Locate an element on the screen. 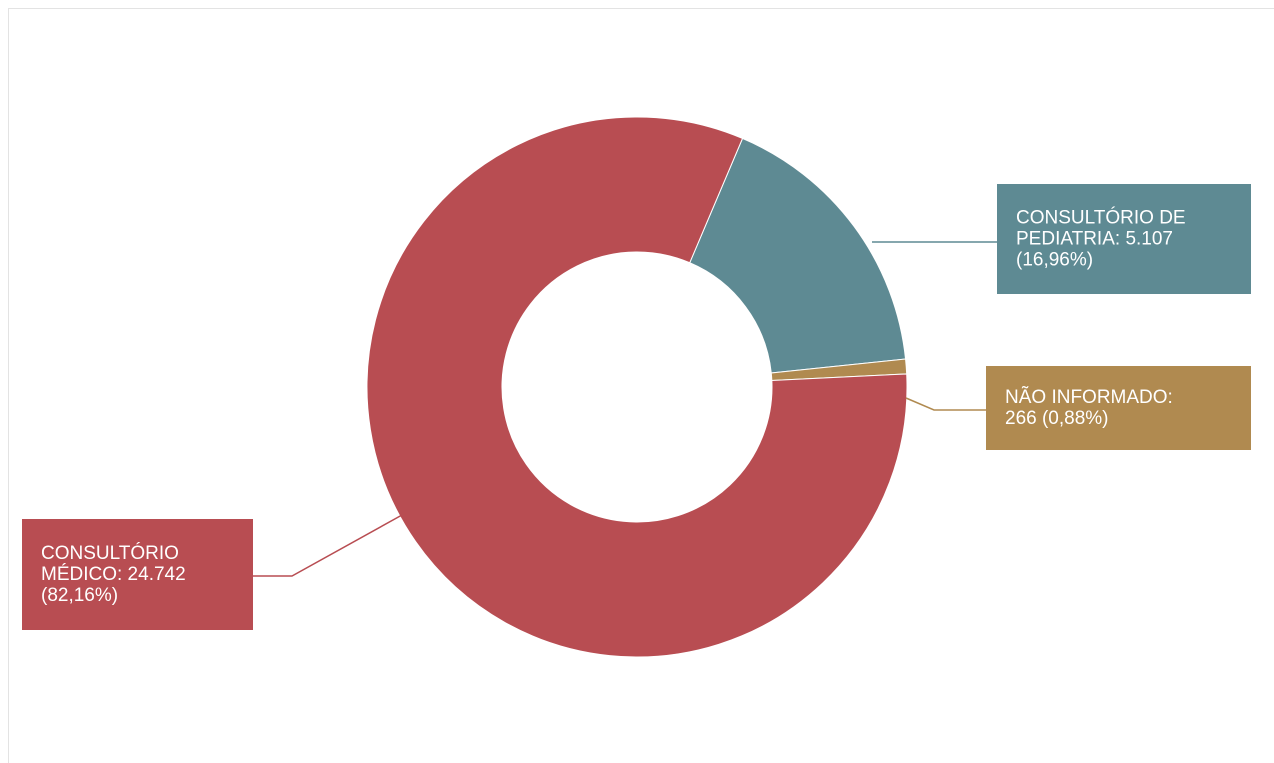 The height and width of the screenshot is (763, 1274). data-label-text: CONSULTÓRIO is located at coordinates (110, 553).